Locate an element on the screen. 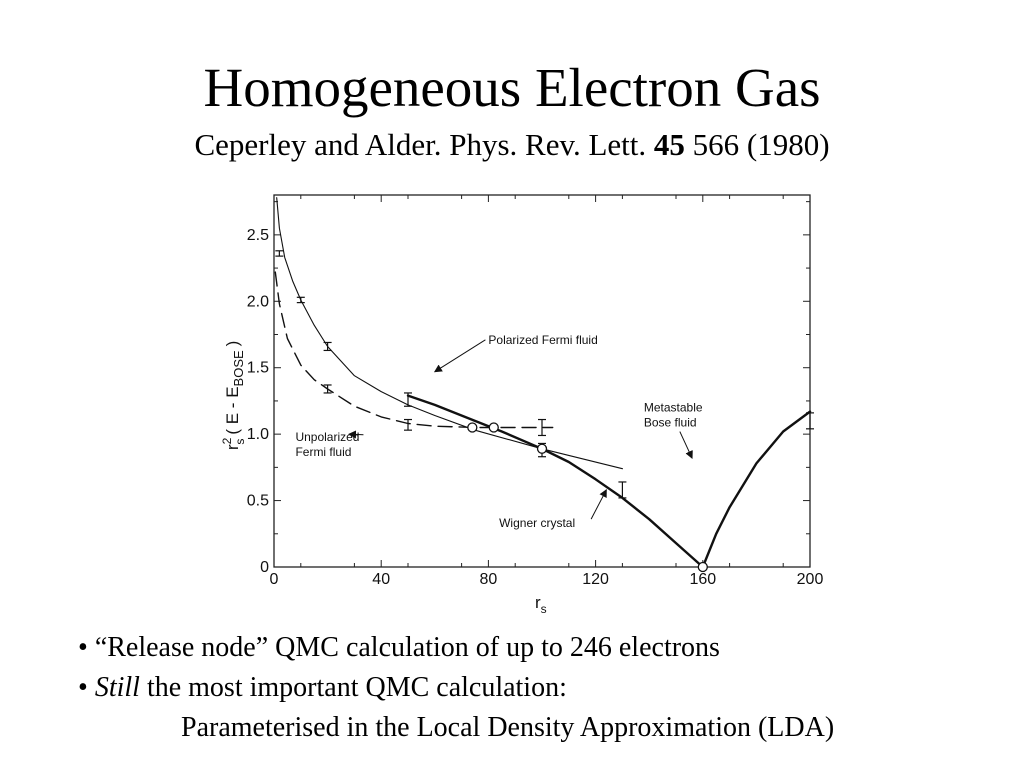  series-line-unpolarized-fermi-fluid is located at coordinates (414, 350).